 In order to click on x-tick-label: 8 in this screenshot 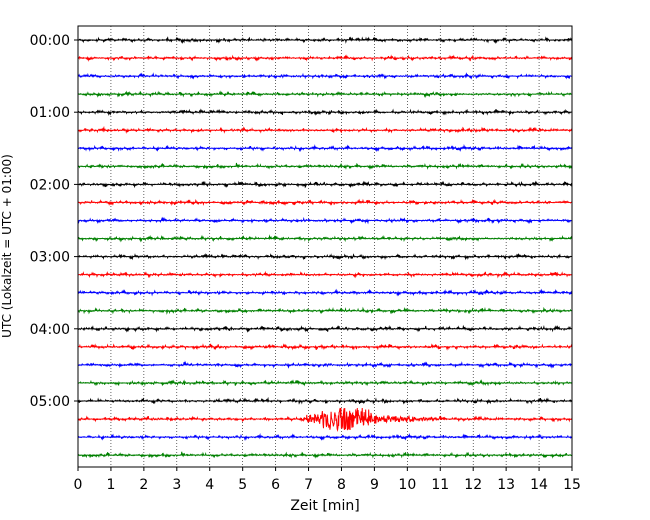, I will do `click(341, 485)`.